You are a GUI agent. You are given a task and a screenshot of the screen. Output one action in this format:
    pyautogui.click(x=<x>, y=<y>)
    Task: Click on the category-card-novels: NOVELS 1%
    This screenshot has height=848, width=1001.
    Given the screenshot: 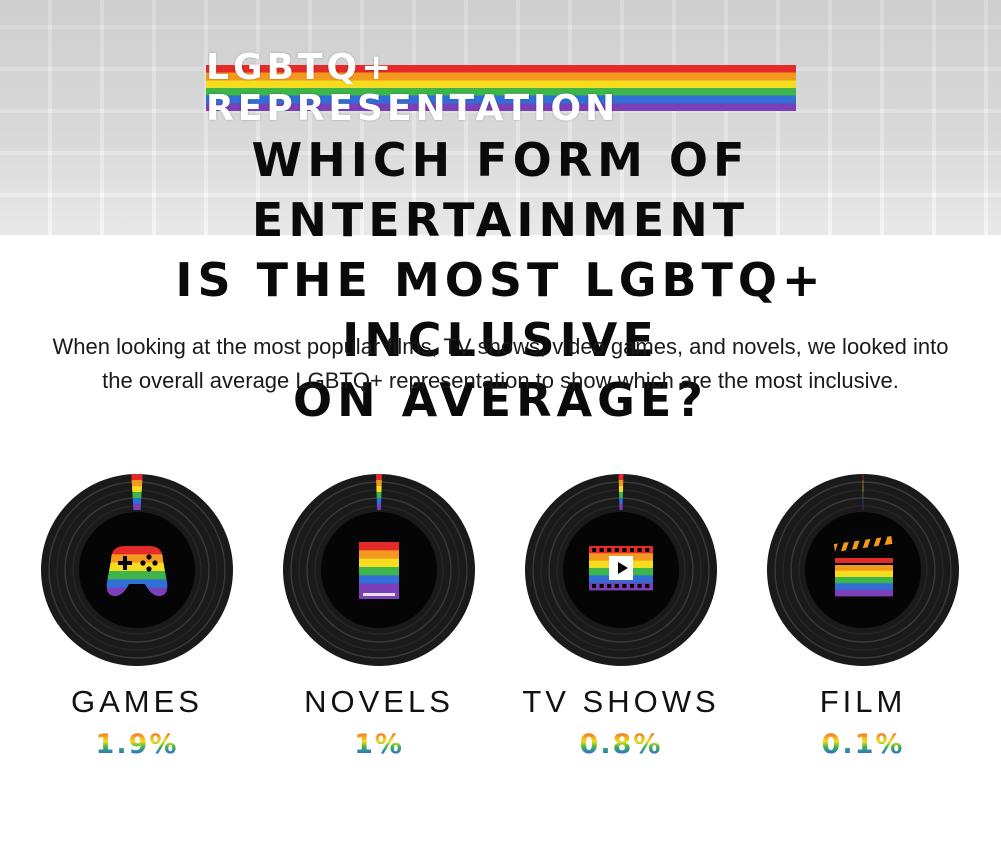 What is the action you would take?
    pyautogui.click(x=379, y=619)
    